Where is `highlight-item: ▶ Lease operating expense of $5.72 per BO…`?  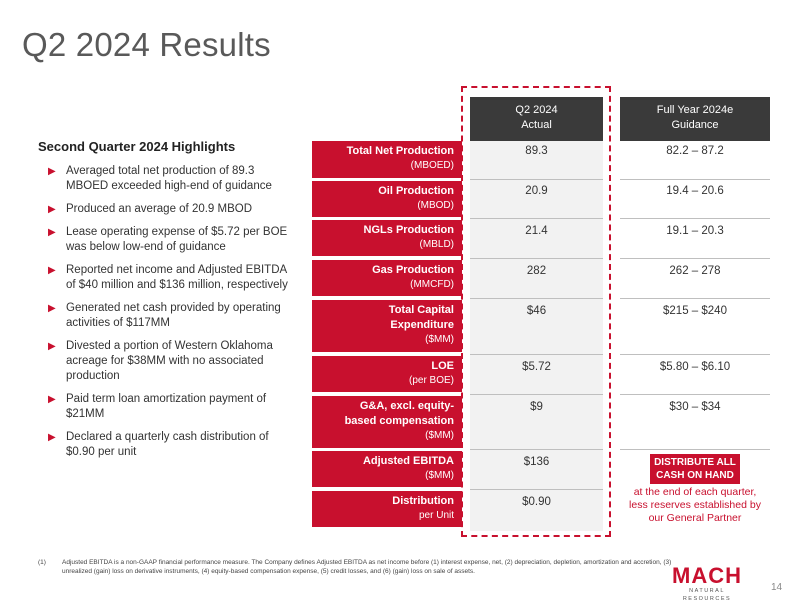
highlight-item: ▶ Lease operating expense of $5.72 per BO… is located at coordinates (168, 239).